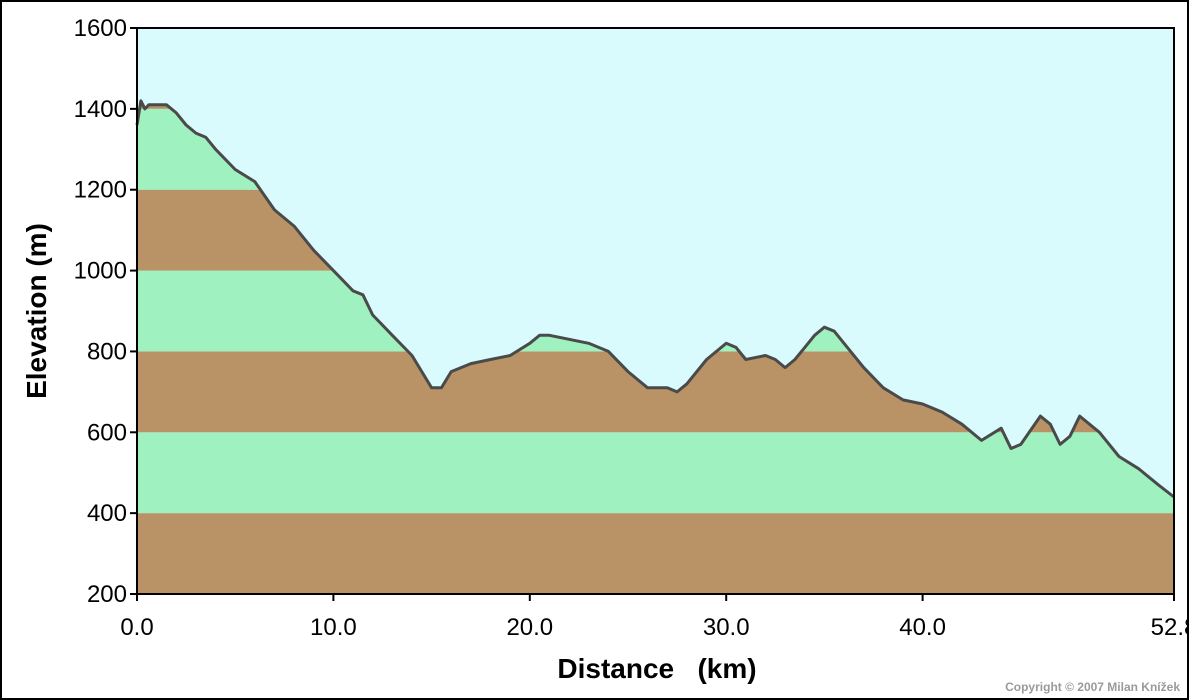 This screenshot has height=700, width=1189. Describe the element at coordinates (107, 432) in the screenshot. I see `y-tick-label: 600` at that location.